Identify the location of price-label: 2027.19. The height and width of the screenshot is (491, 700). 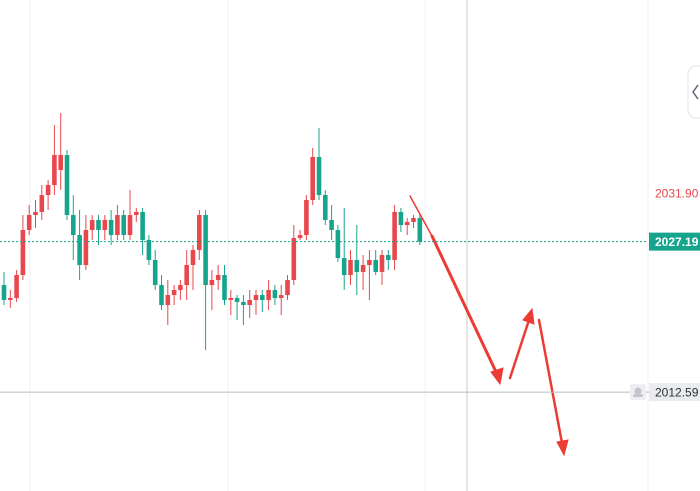
(677, 242).